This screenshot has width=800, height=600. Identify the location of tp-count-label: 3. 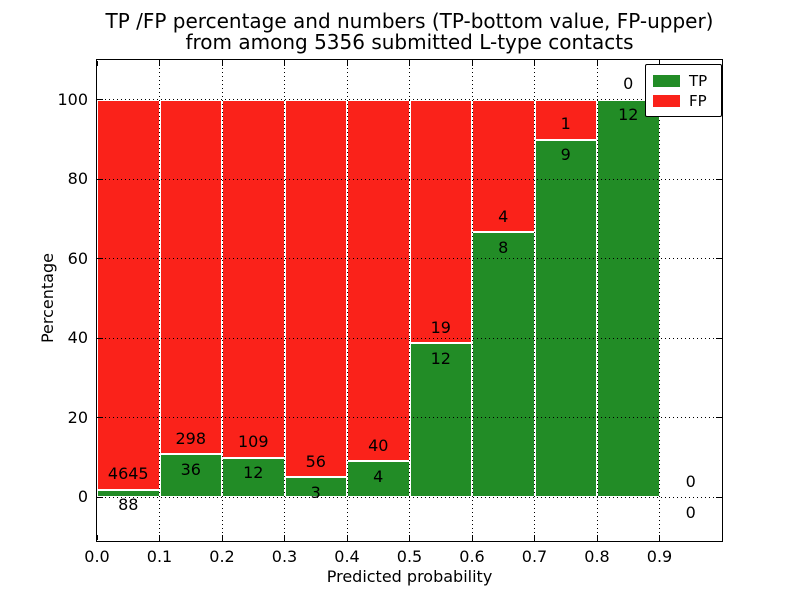
(315, 492).